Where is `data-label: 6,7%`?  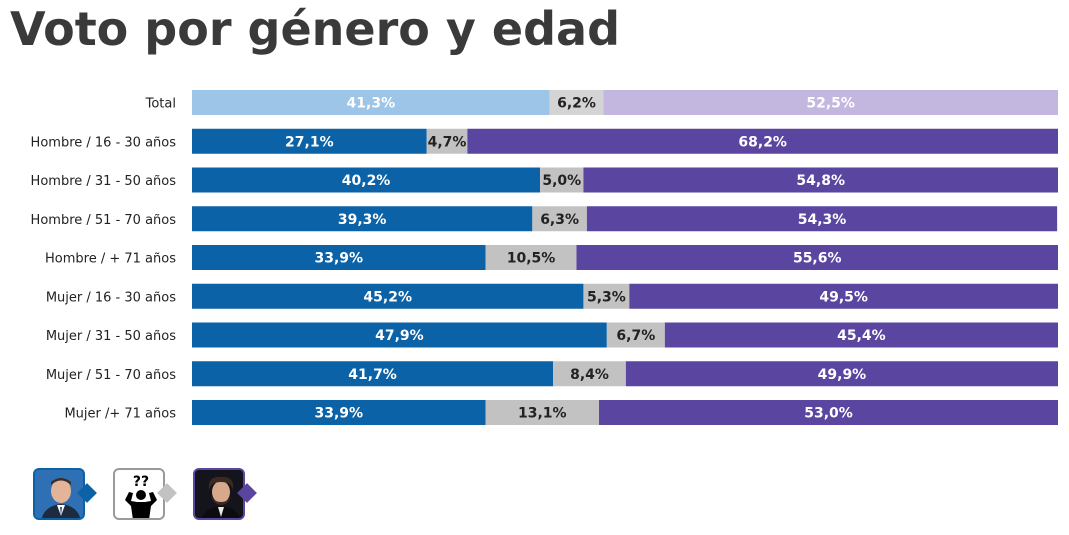 data-label: 6,7% is located at coordinates (635, 336).